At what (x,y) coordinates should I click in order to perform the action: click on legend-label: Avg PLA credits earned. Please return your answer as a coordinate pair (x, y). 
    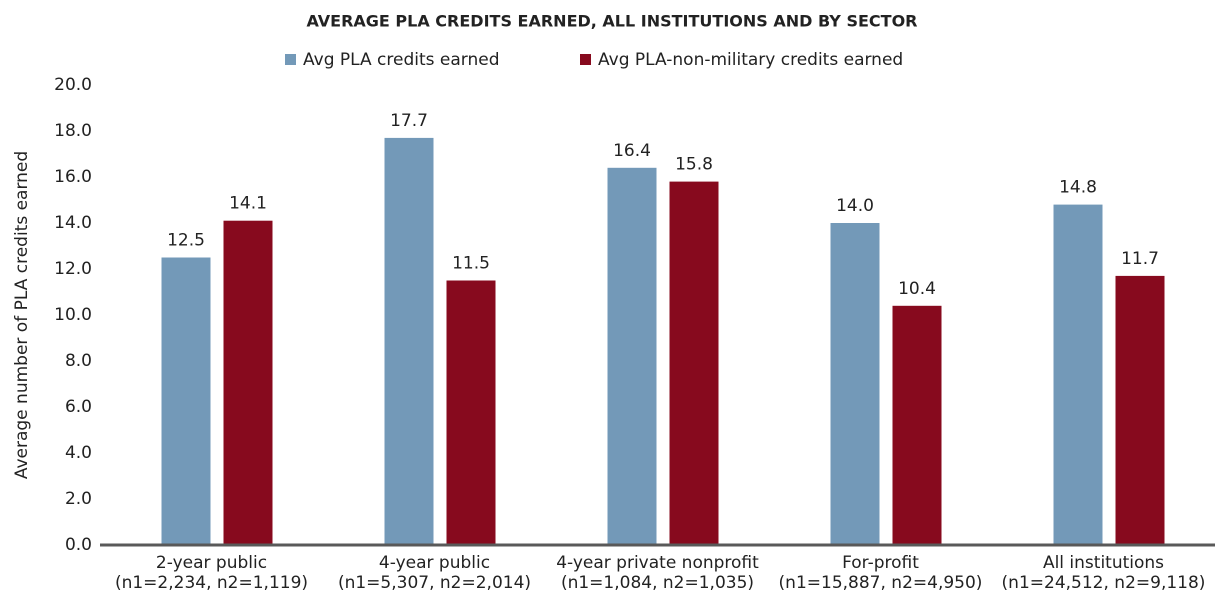
    Looking at the image, I should click on (401, 60).